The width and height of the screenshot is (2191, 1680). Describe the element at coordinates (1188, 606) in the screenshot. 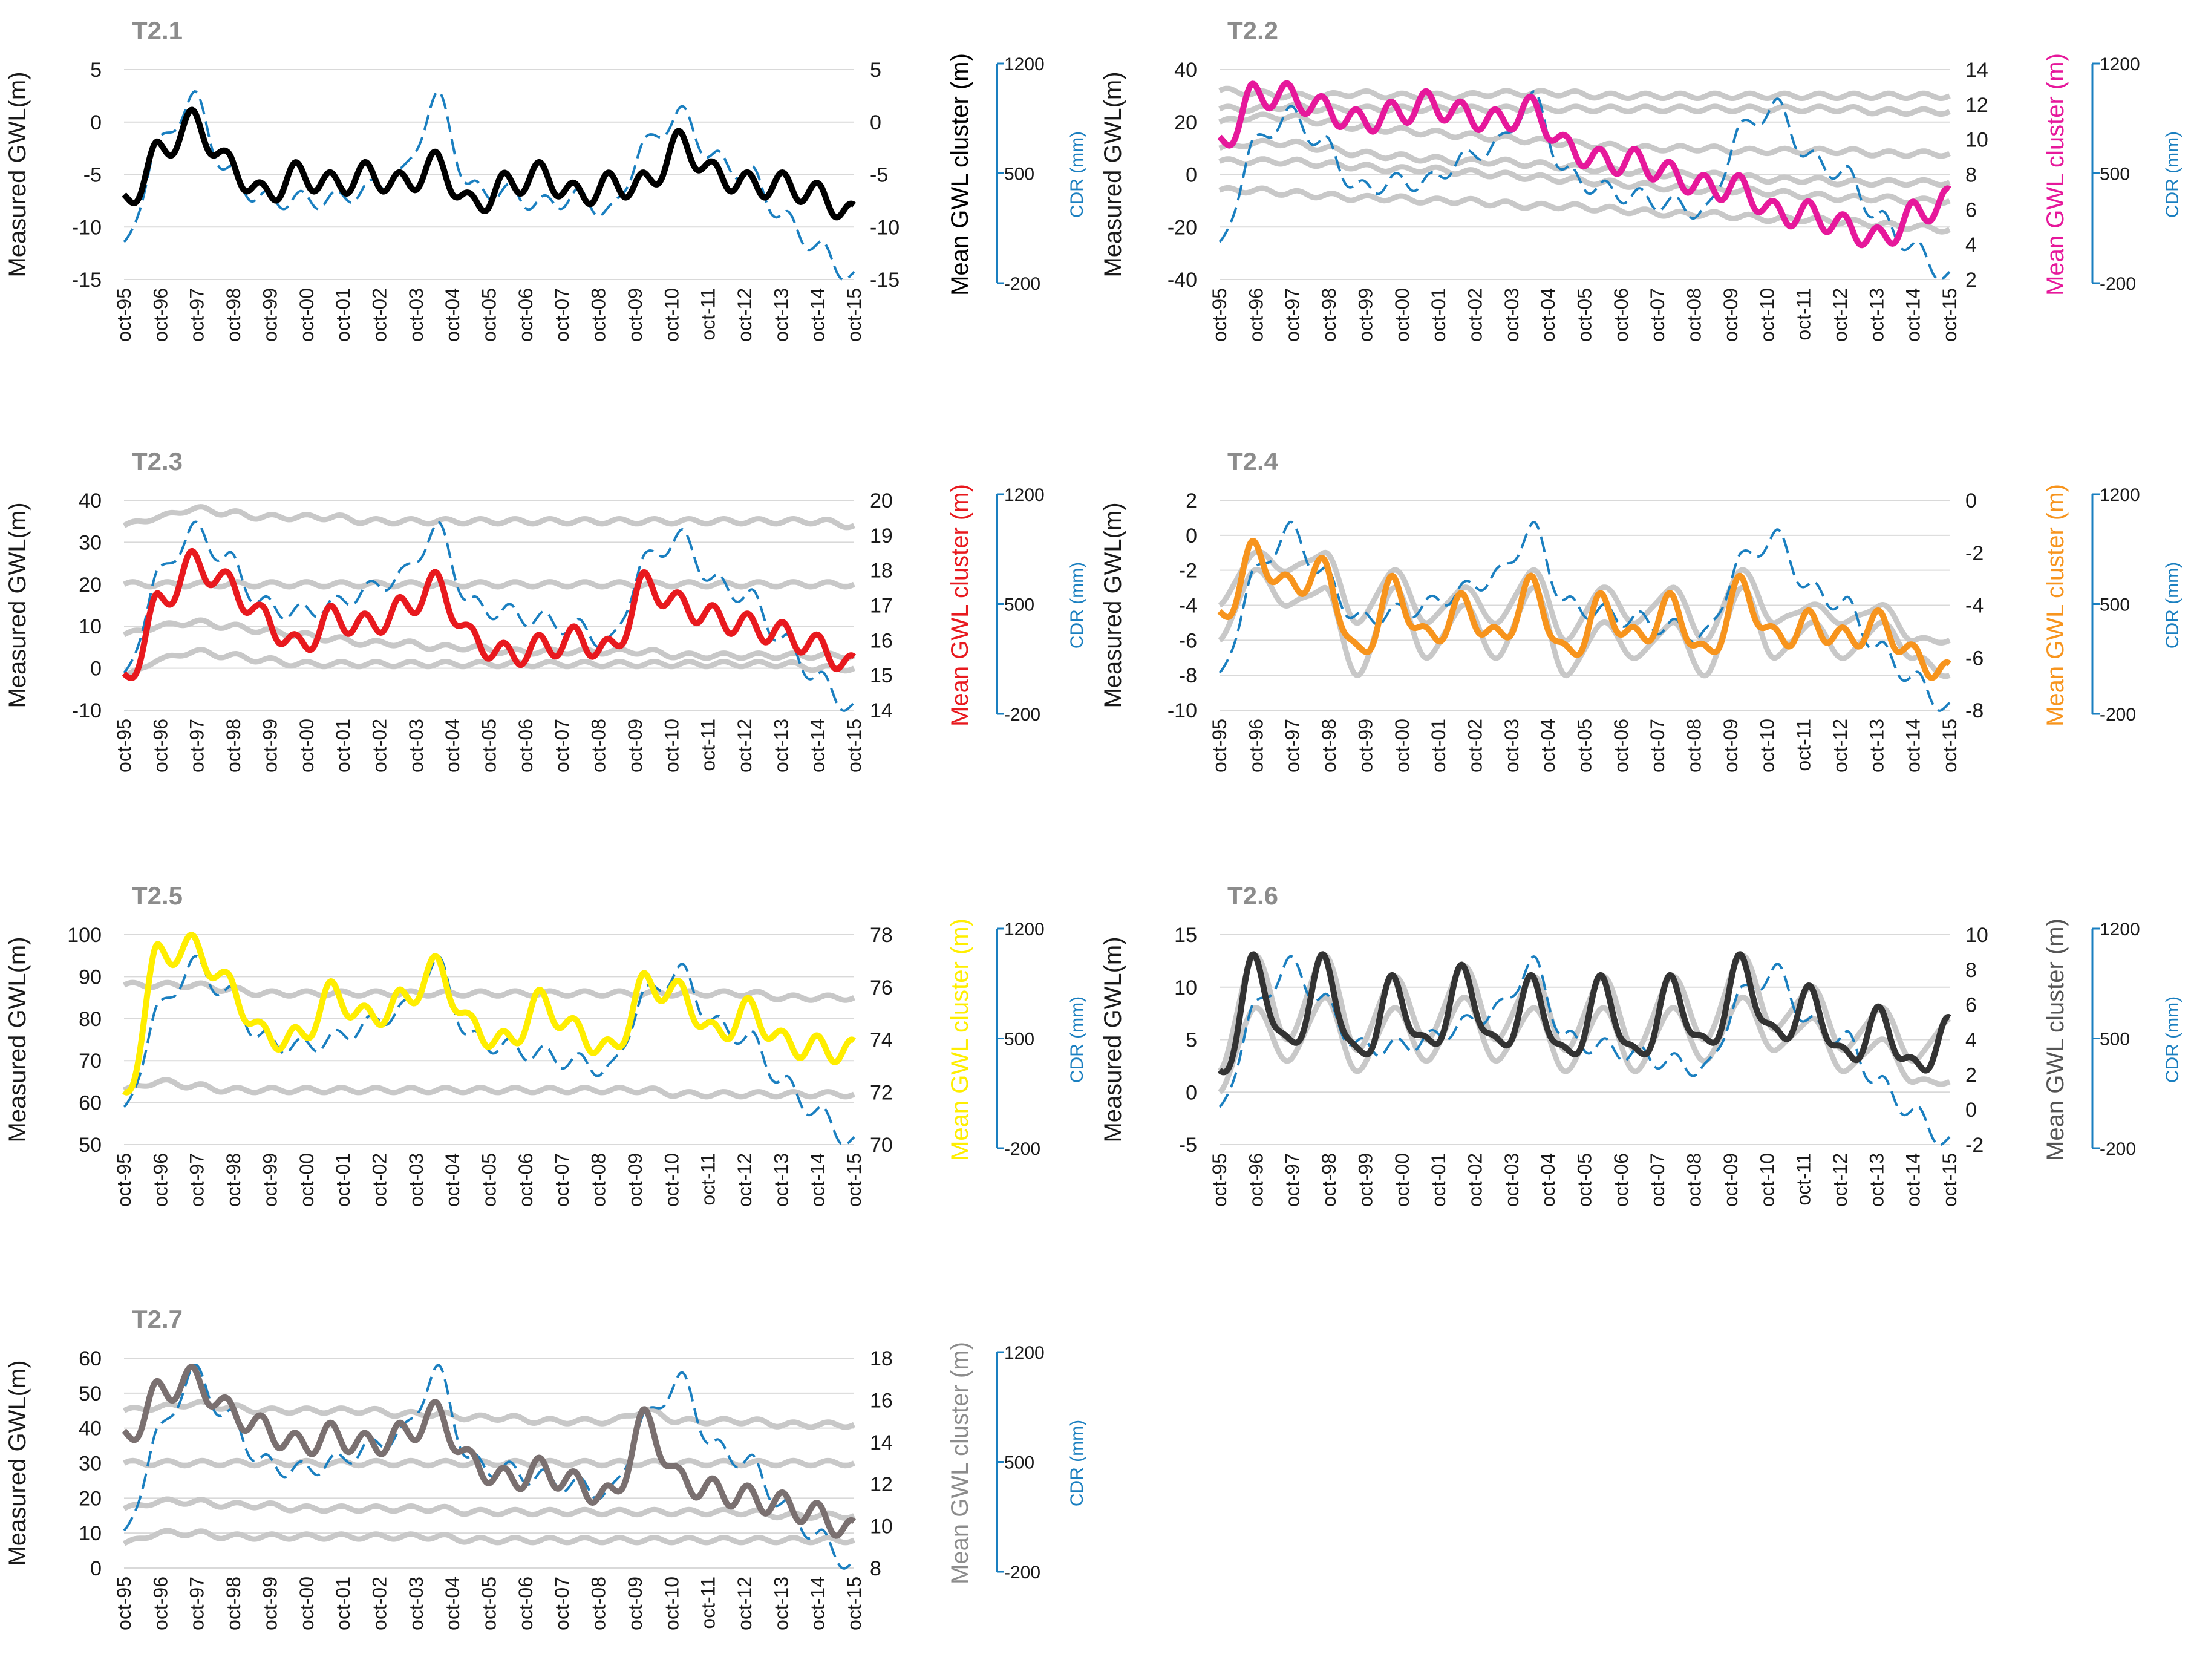

I see `left-tick-label: -4` at that location.